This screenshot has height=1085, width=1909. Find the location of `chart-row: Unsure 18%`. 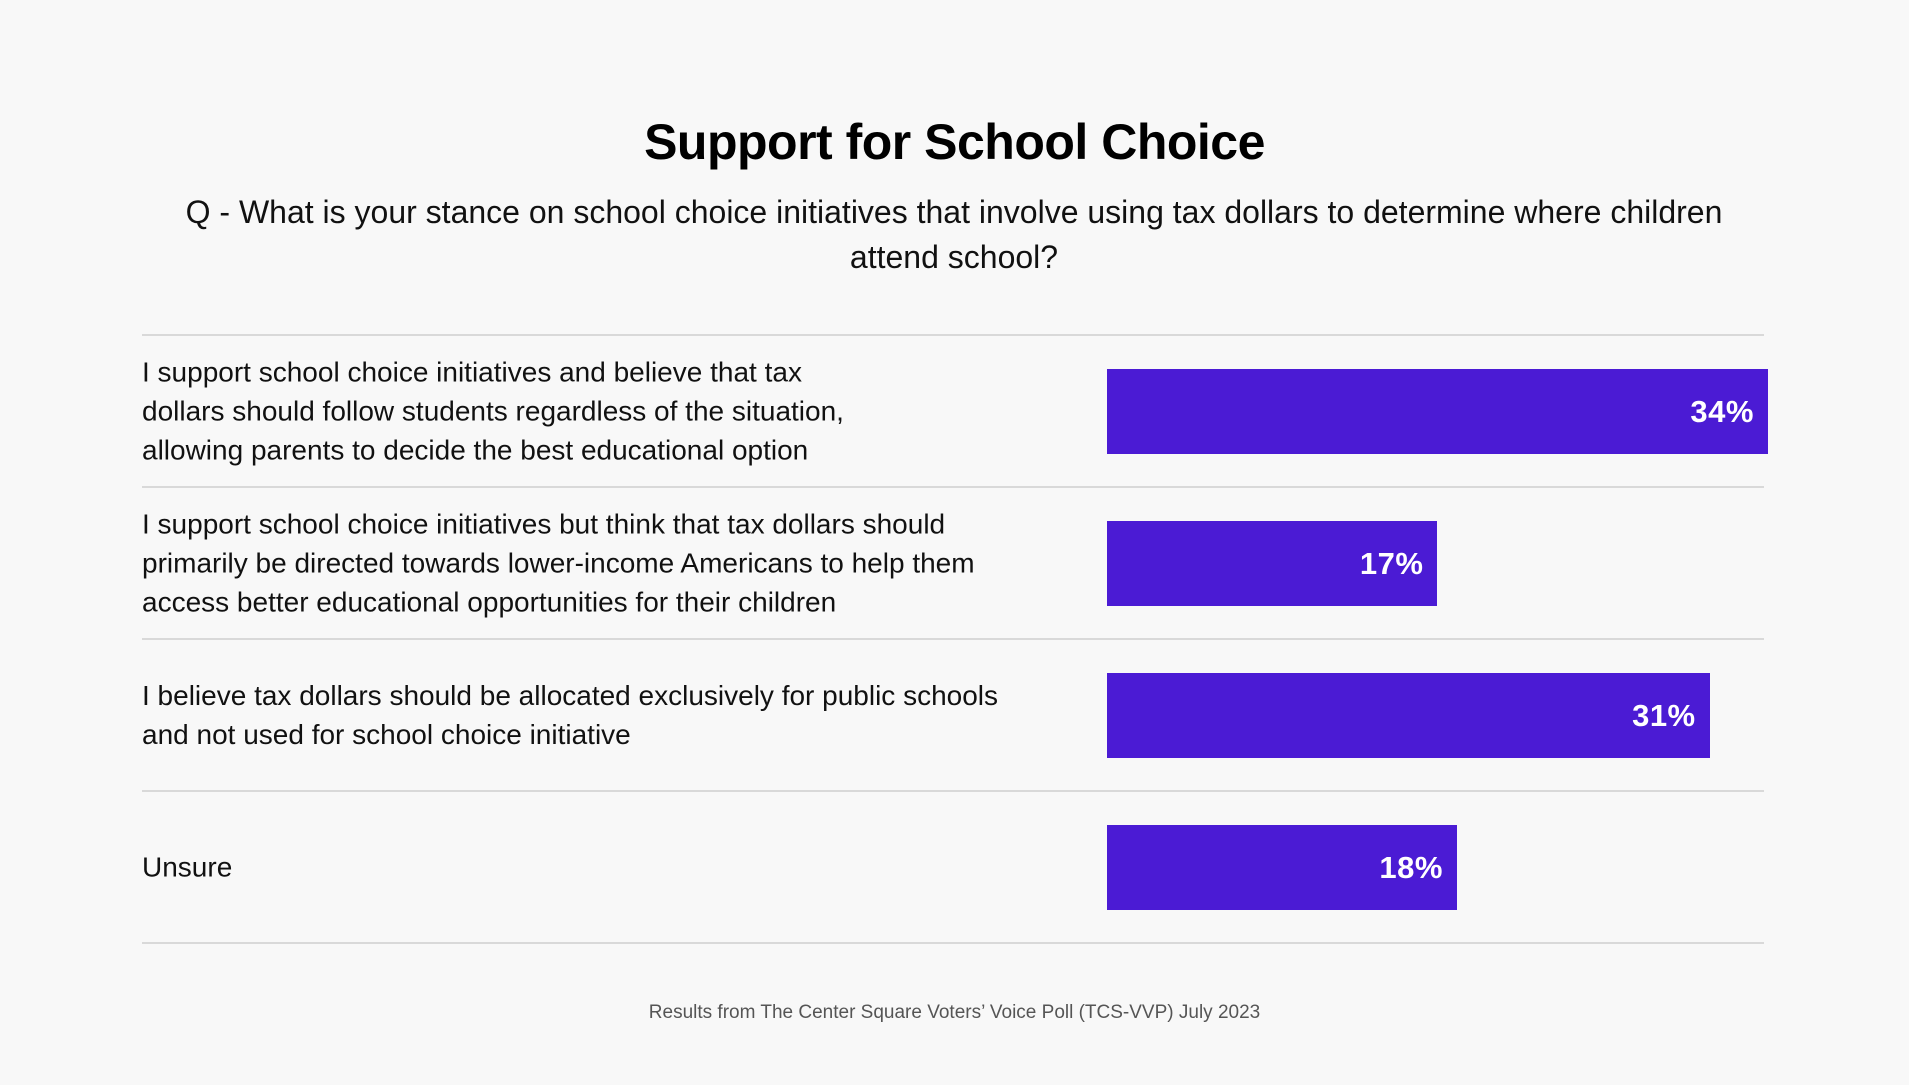

chart-row: Unsure 18% is located at coordinates (953, 867).